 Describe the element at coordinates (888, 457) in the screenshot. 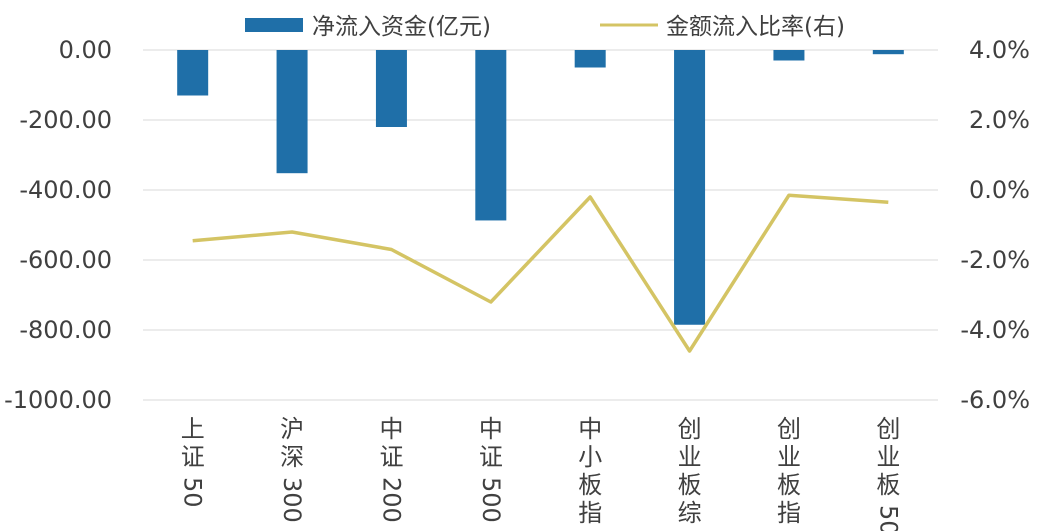

I see `category-label: 创业板` at that location.